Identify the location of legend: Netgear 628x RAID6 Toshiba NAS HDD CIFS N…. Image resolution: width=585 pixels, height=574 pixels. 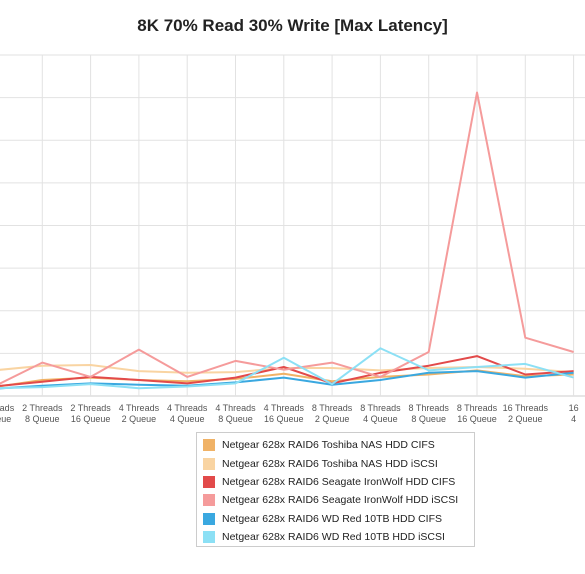
(335, 489).